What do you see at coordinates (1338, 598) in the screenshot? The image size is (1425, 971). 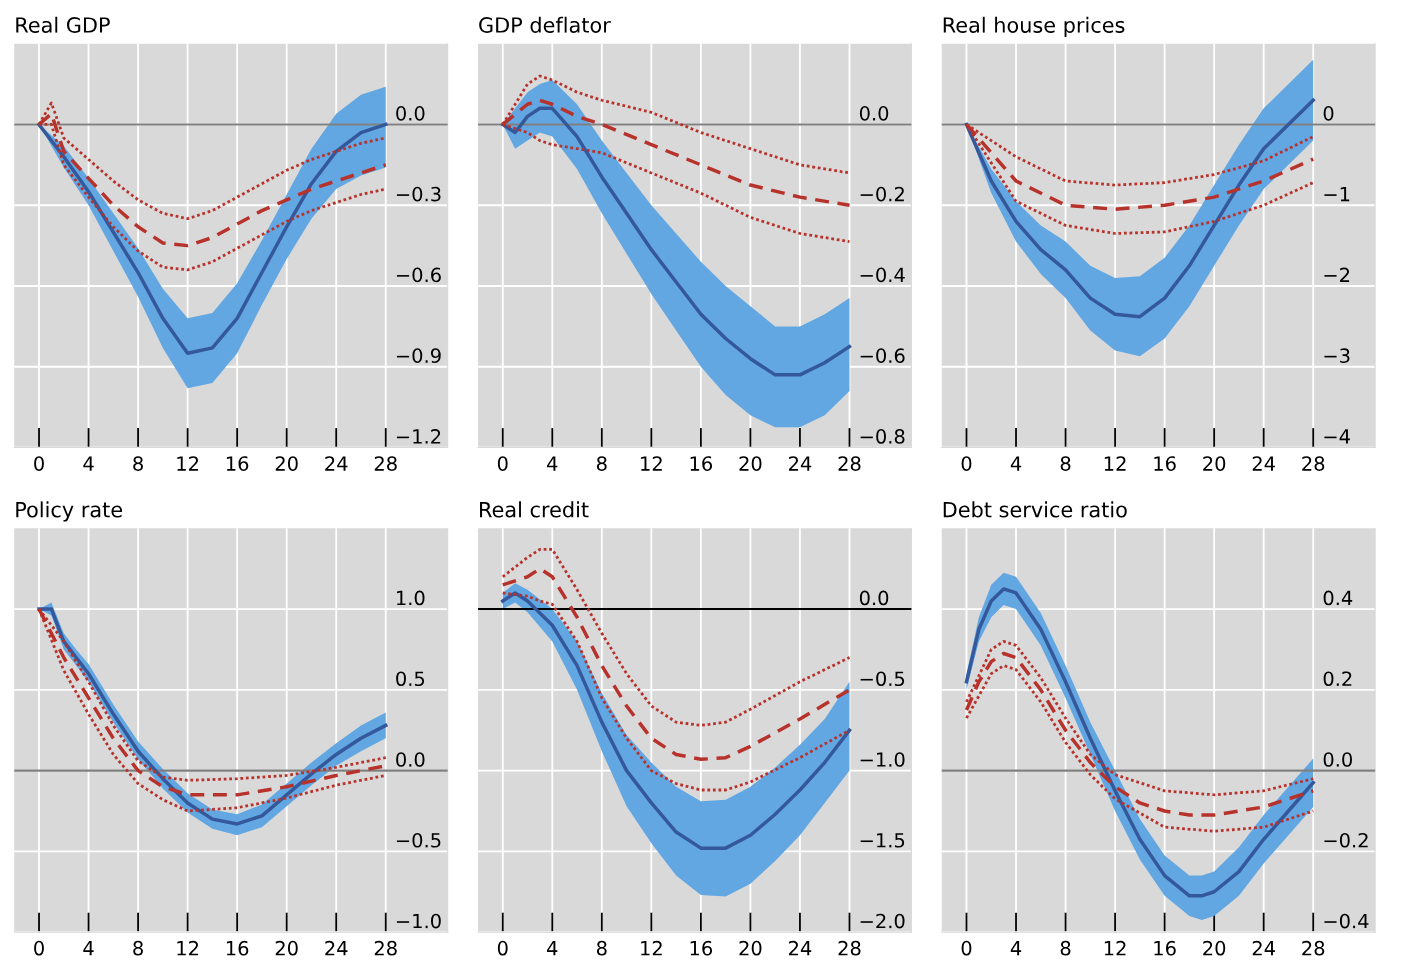 I see `y-tick-label: 0.4` at bounding box center [1338, 598].